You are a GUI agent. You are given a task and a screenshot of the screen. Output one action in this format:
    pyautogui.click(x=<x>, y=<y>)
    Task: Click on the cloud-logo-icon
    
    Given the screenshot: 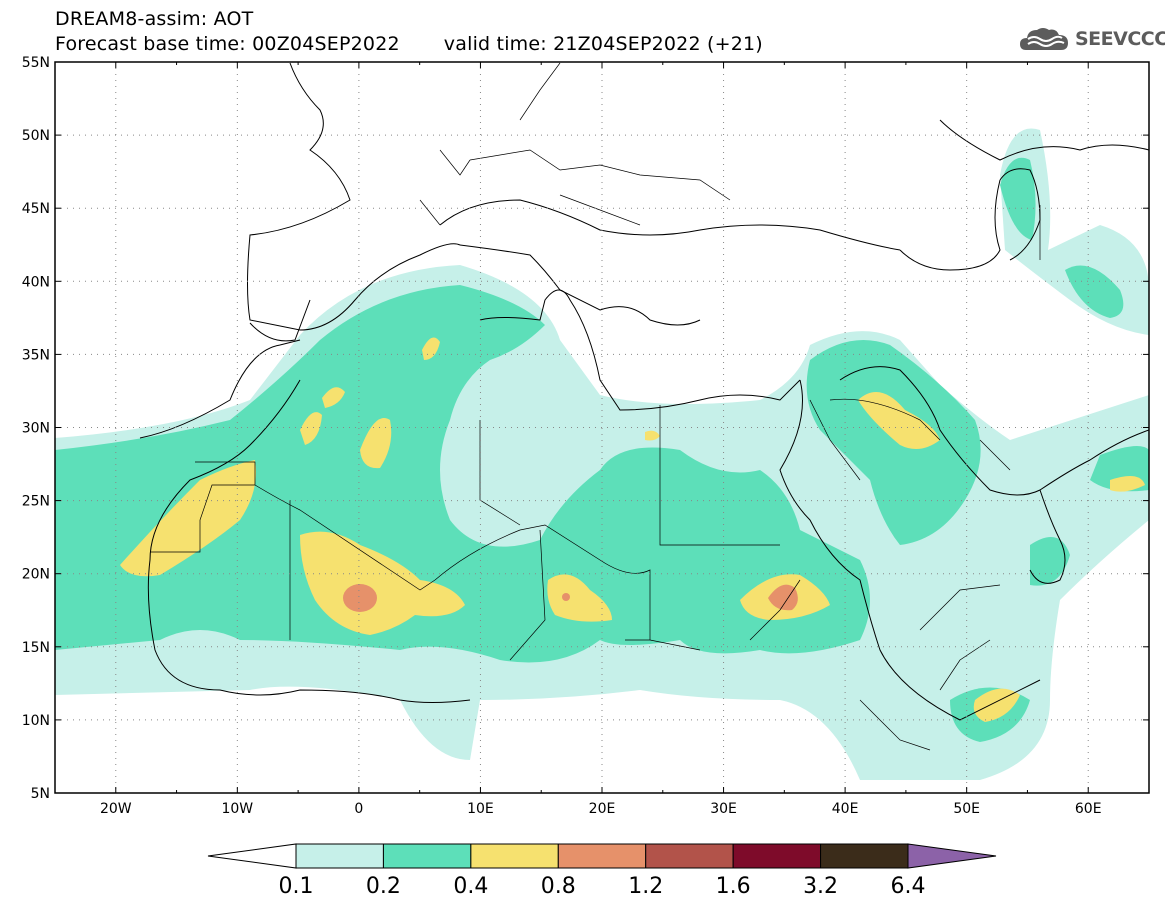 What is the action you would take?
    pyautogui.click(x=1044, y=39)
    